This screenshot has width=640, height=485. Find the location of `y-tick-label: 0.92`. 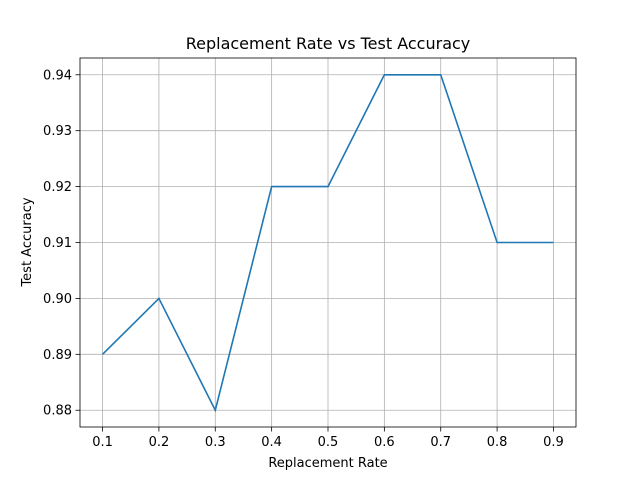

y-tick-label: 0.92 is located at coordinates (57, 187).